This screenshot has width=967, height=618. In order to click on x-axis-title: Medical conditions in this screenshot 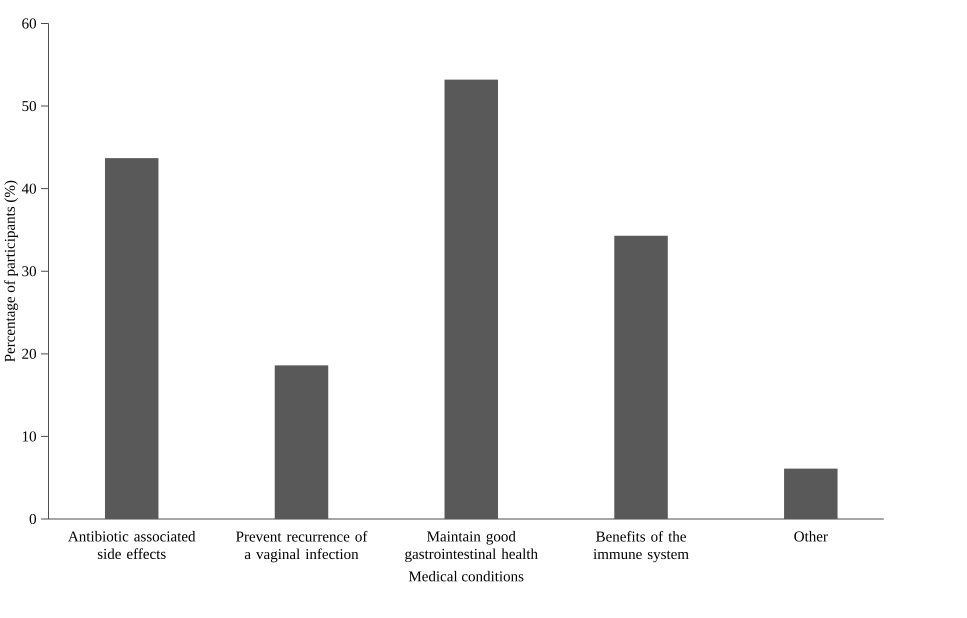, I will do `click(466, 576)`.